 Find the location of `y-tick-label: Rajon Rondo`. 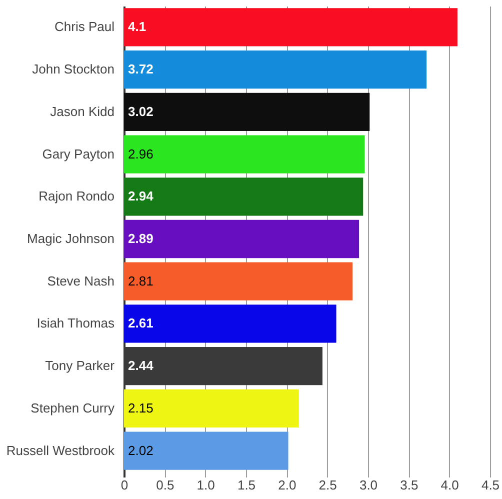

y-tick-label: Rajon Rondo is located at coordinates (76, 196).